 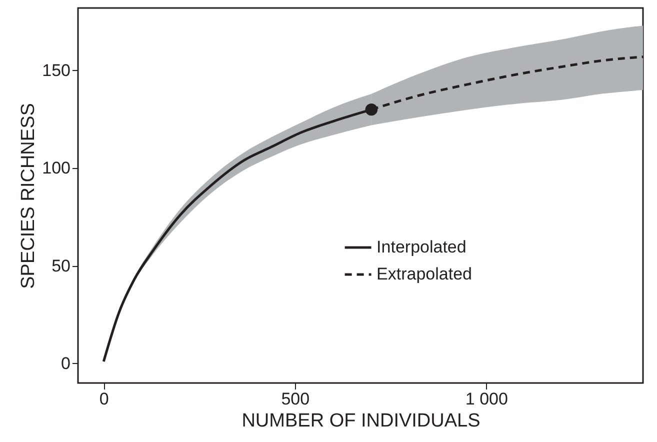 I want to click on y-axis-title: SPECIES RICHNESS, so click(x=29, y=196).